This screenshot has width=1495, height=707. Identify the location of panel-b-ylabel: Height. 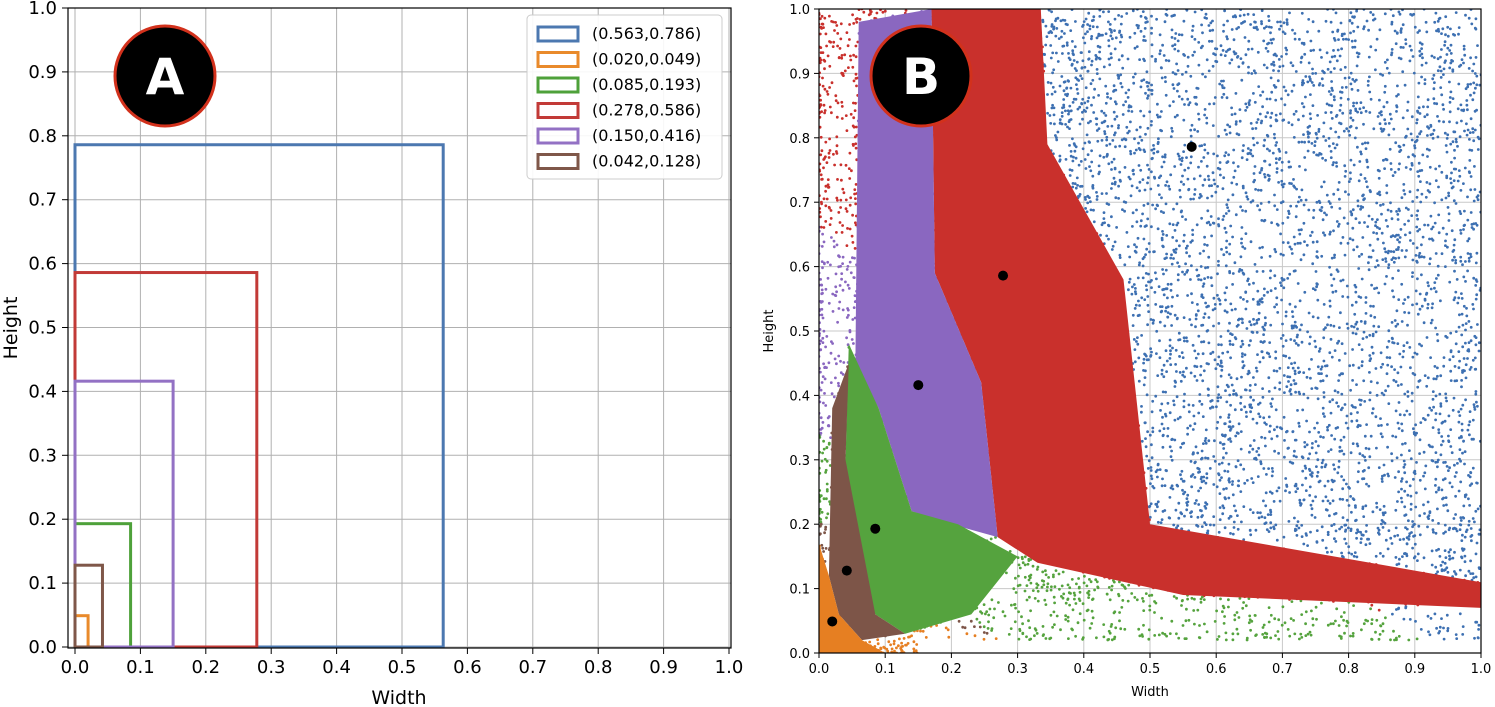
(769, 331).